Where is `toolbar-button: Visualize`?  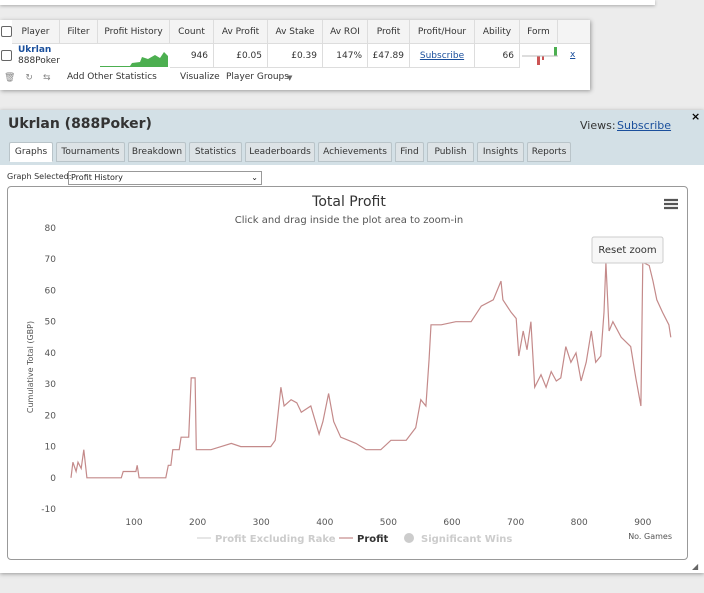 toolbar-button: Visualize is located at coordinates (200, 77).